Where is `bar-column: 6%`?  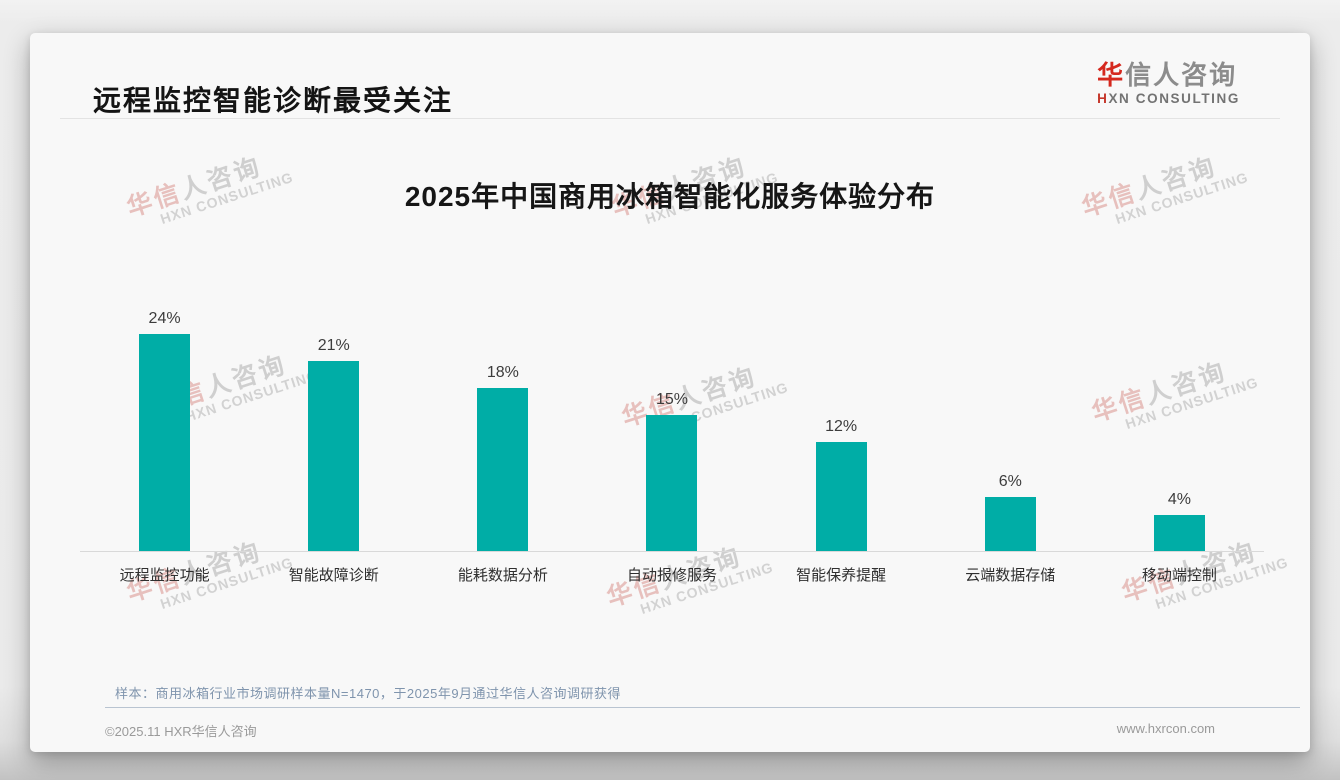
bar-column: 6% is located at coordinates (1010, 512).